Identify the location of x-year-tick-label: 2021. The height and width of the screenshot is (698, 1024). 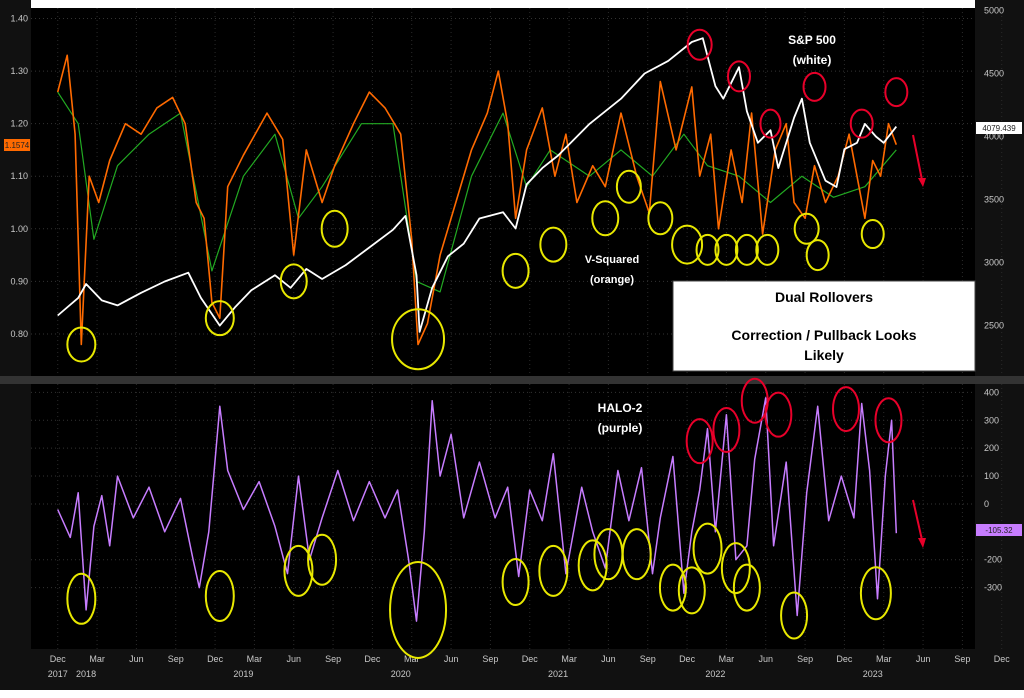
(558, 674).